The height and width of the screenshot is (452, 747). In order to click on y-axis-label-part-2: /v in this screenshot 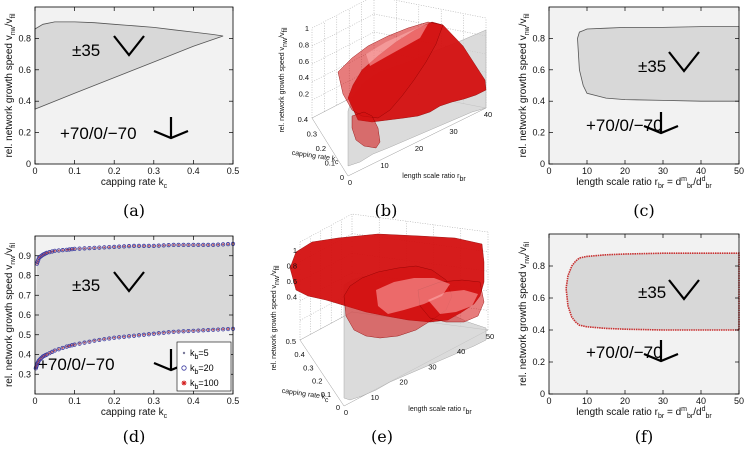, I will do `click(9, 23)`.